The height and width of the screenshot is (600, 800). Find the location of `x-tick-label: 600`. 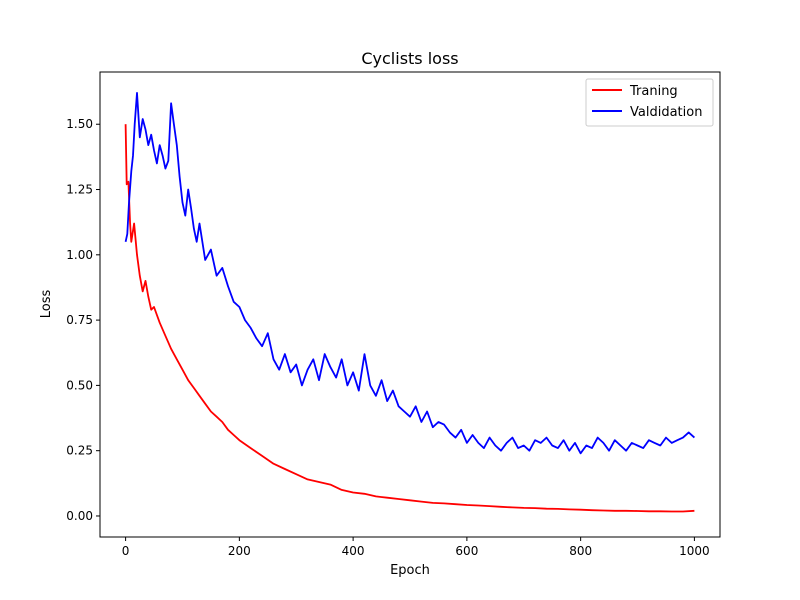

x-tick-label: 600 is located at coordinates (466, 551).